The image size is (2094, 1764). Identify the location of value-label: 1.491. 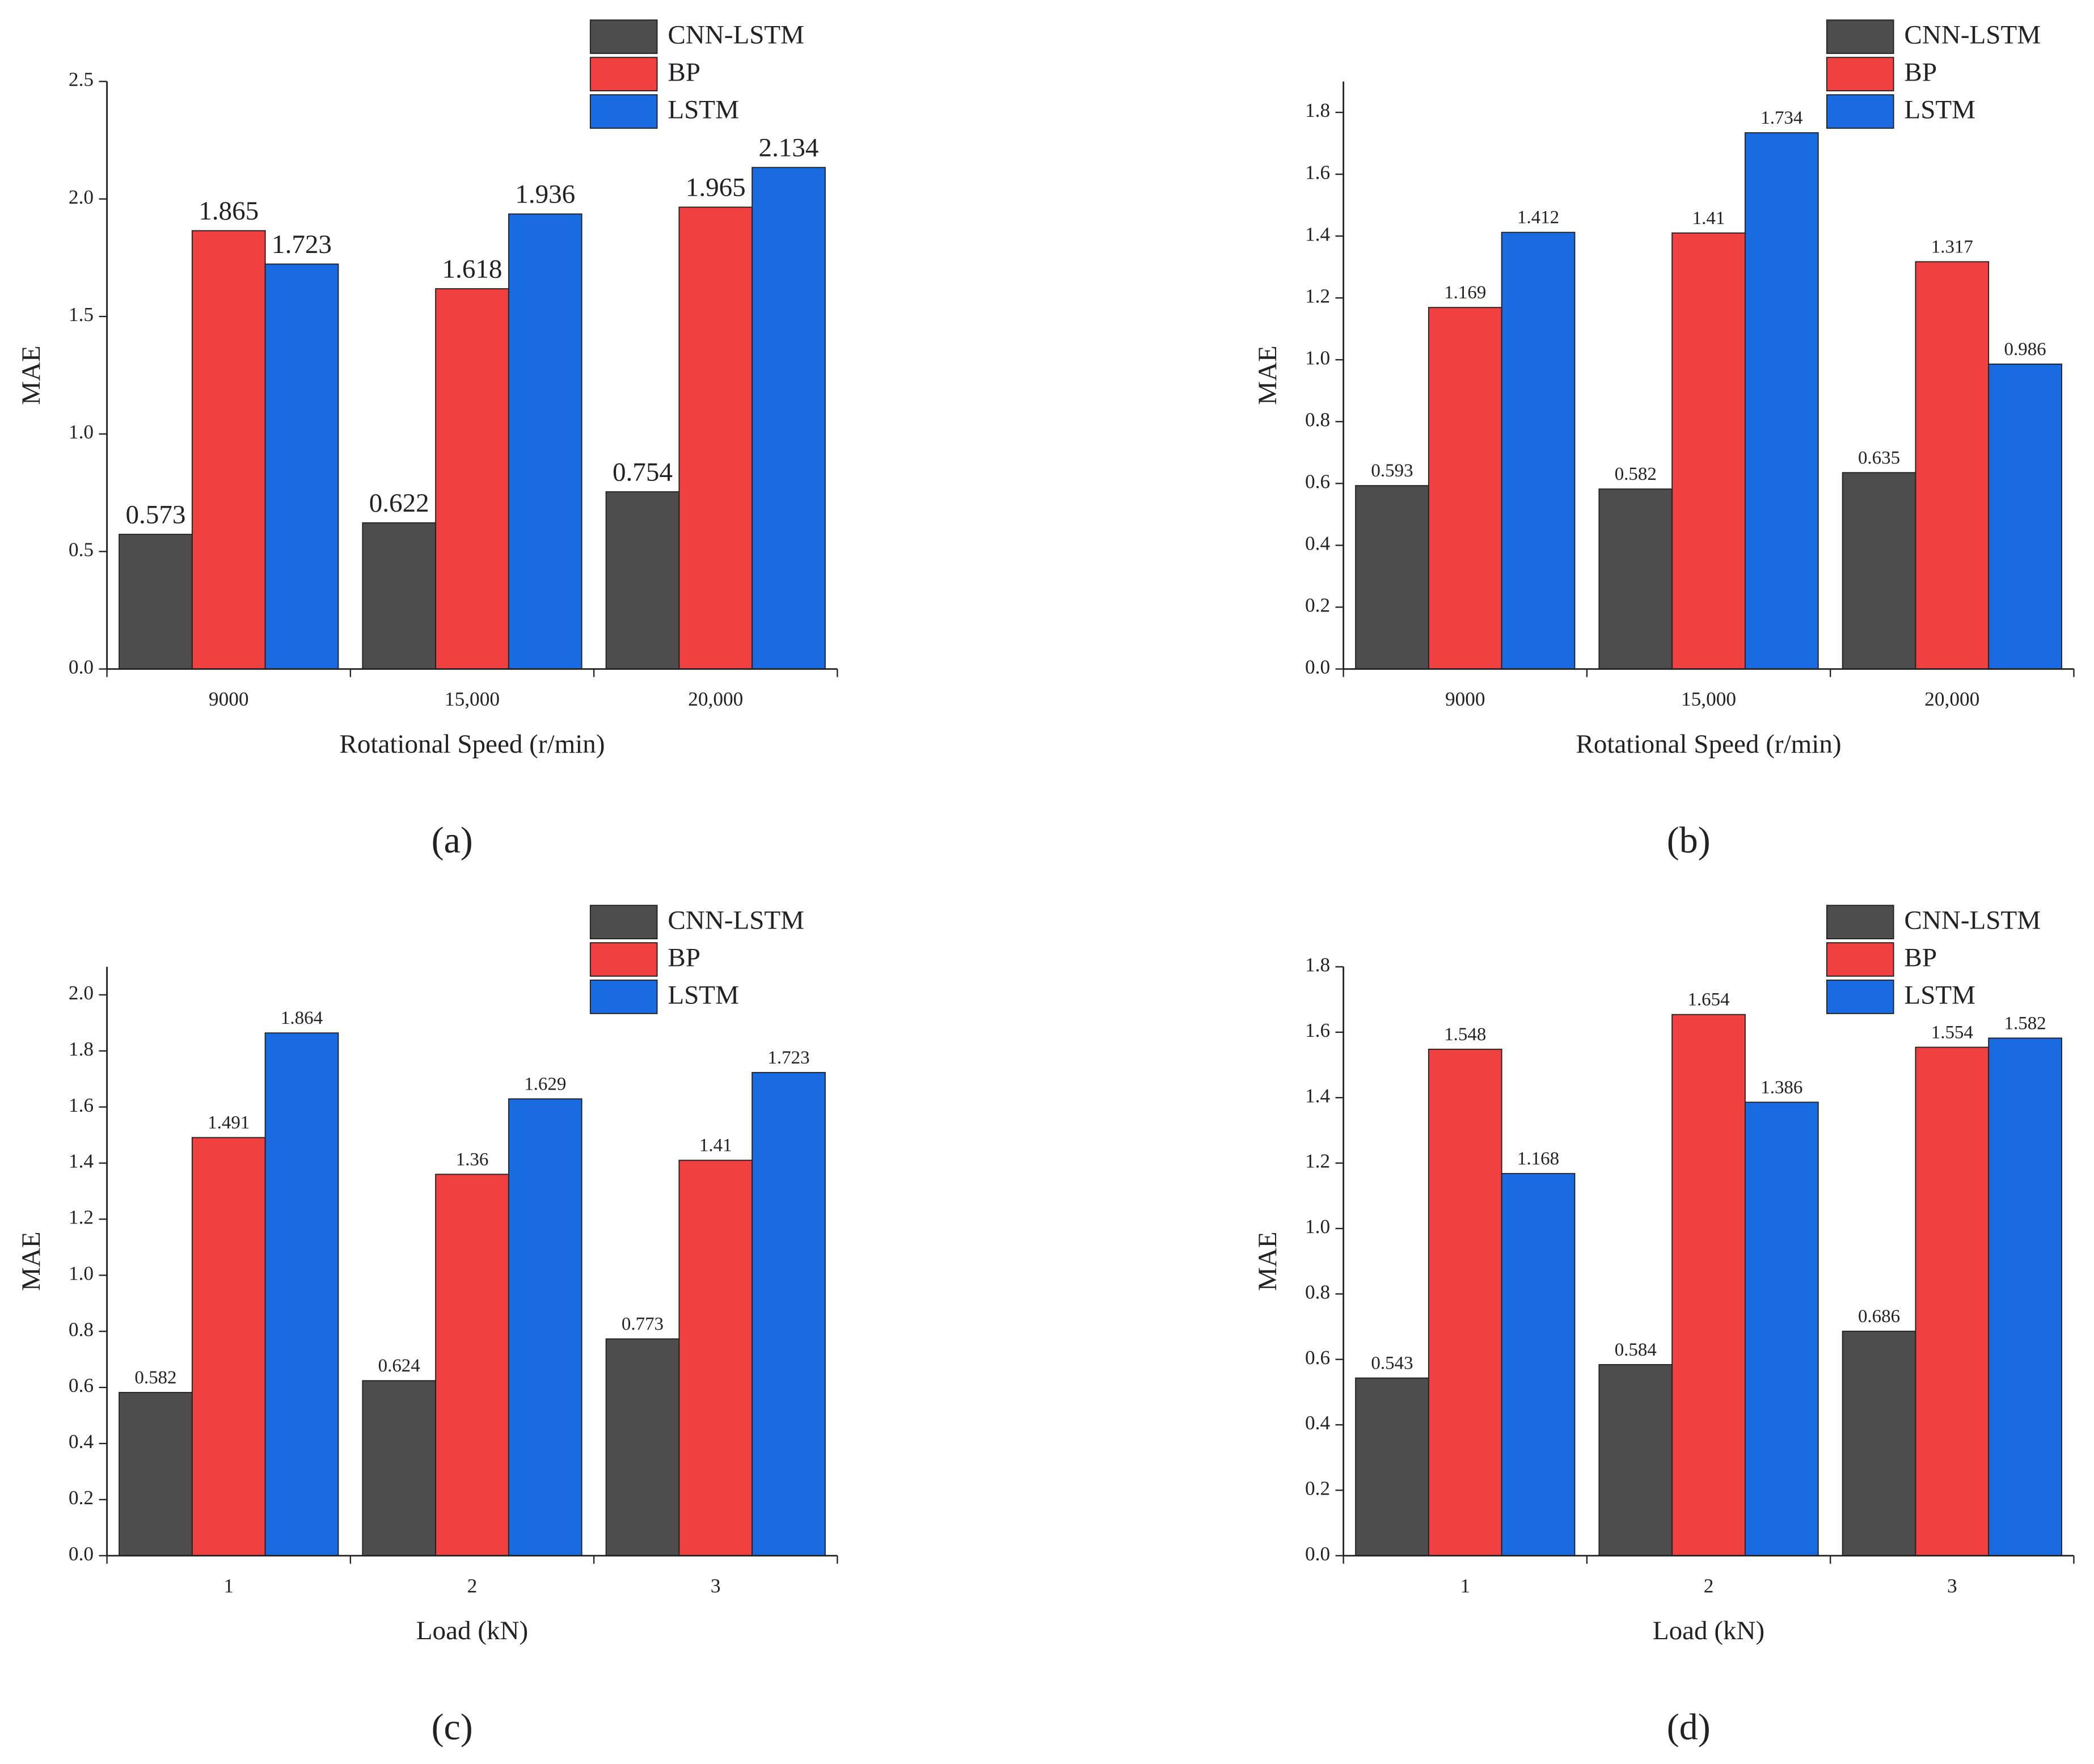
(229, 1123).